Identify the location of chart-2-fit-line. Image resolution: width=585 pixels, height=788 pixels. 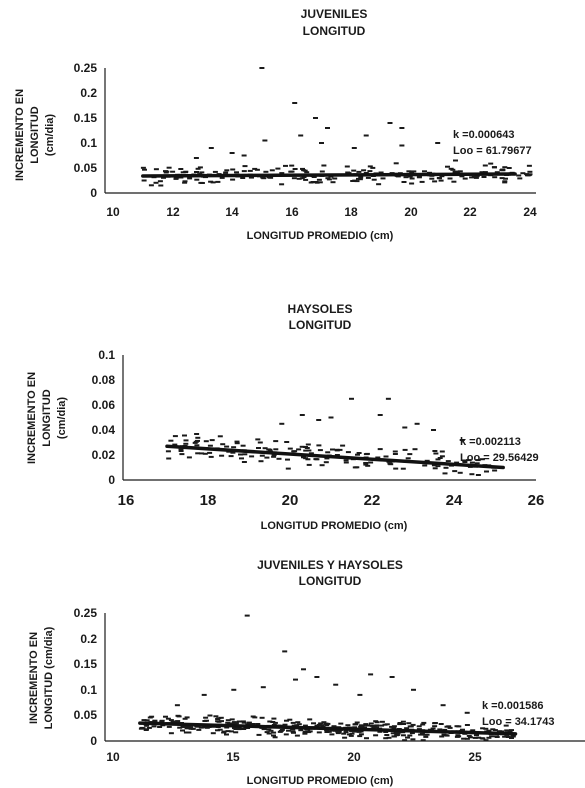
(335, 457).